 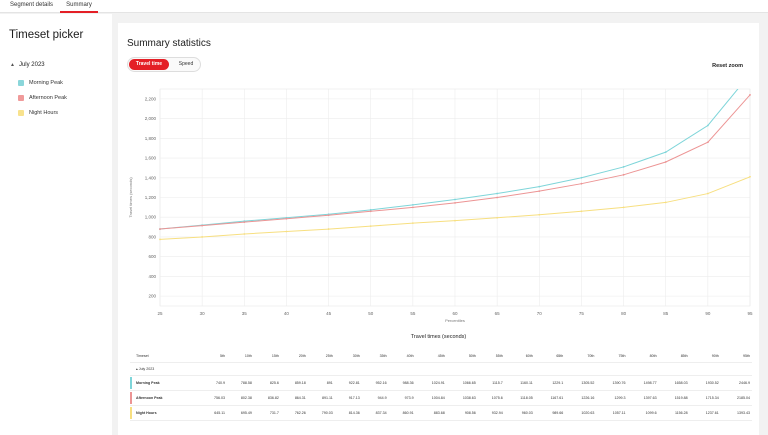 I want to click on table-cell: 864.31, so click(x=294, y=398).